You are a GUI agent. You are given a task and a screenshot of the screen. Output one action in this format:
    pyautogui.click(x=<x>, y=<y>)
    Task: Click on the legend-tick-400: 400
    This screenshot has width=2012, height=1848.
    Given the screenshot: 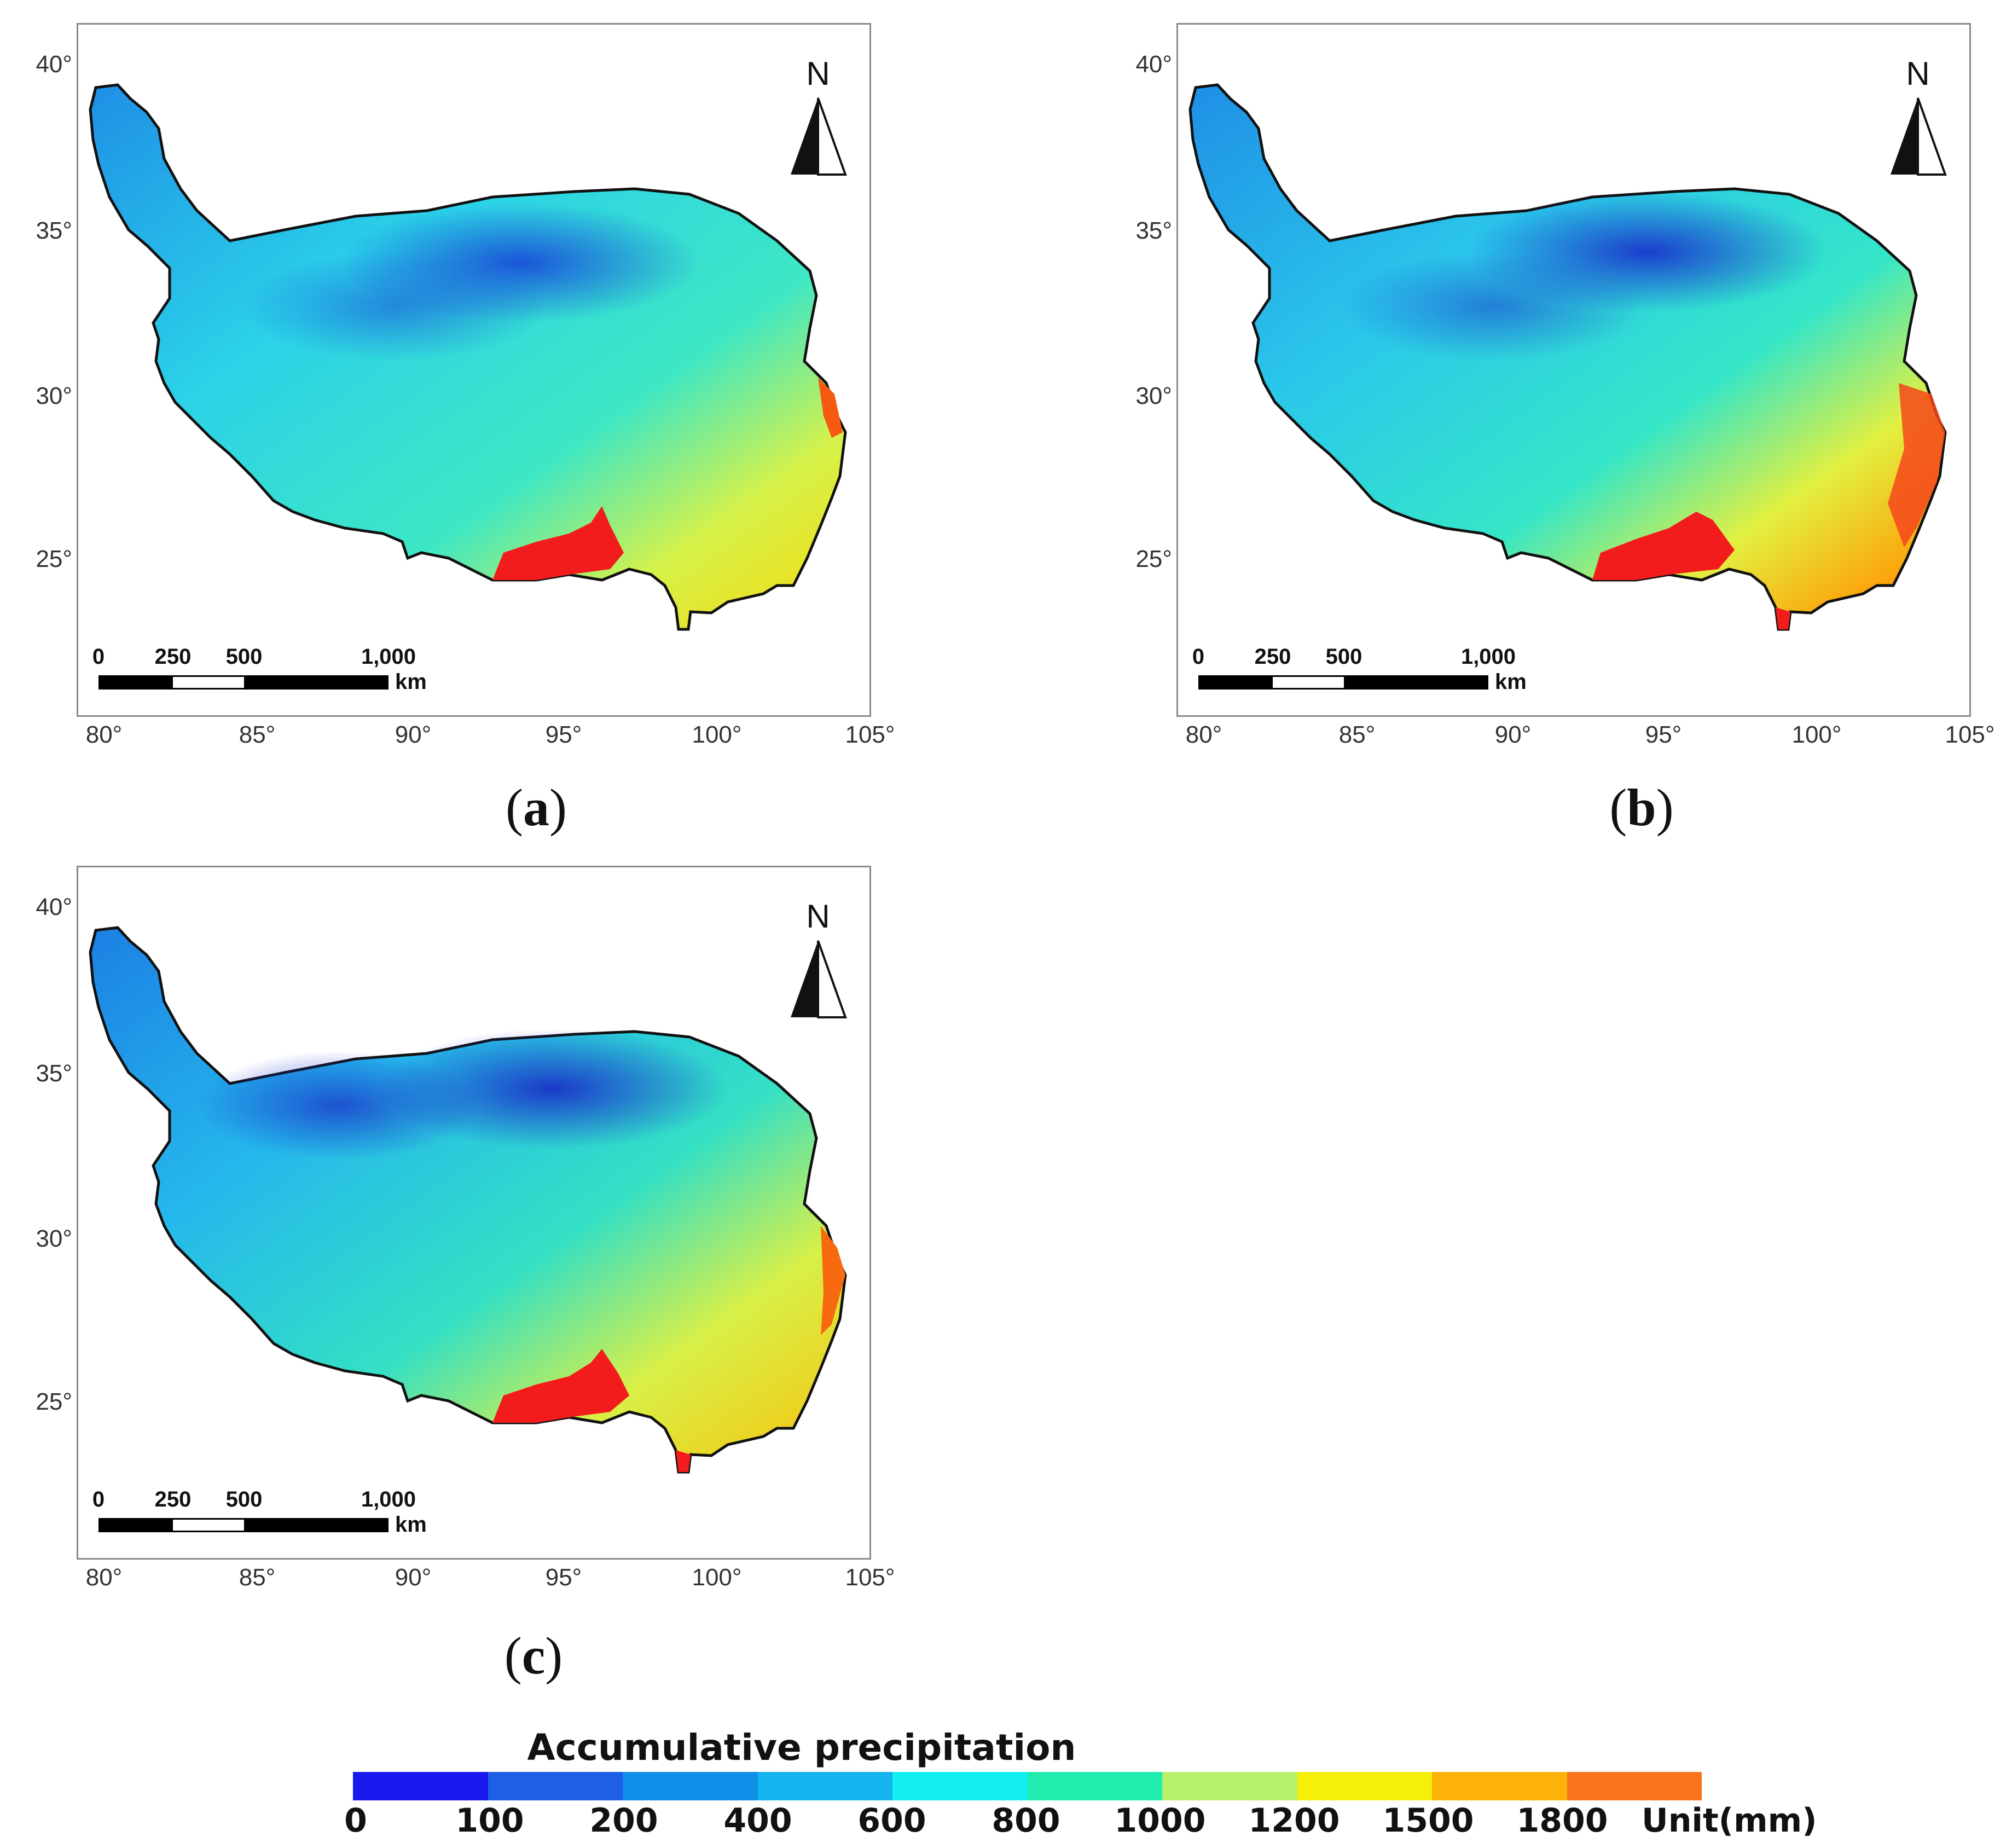 What is the action you would take?
    pyautogui.click(x=757, y=1820)
    